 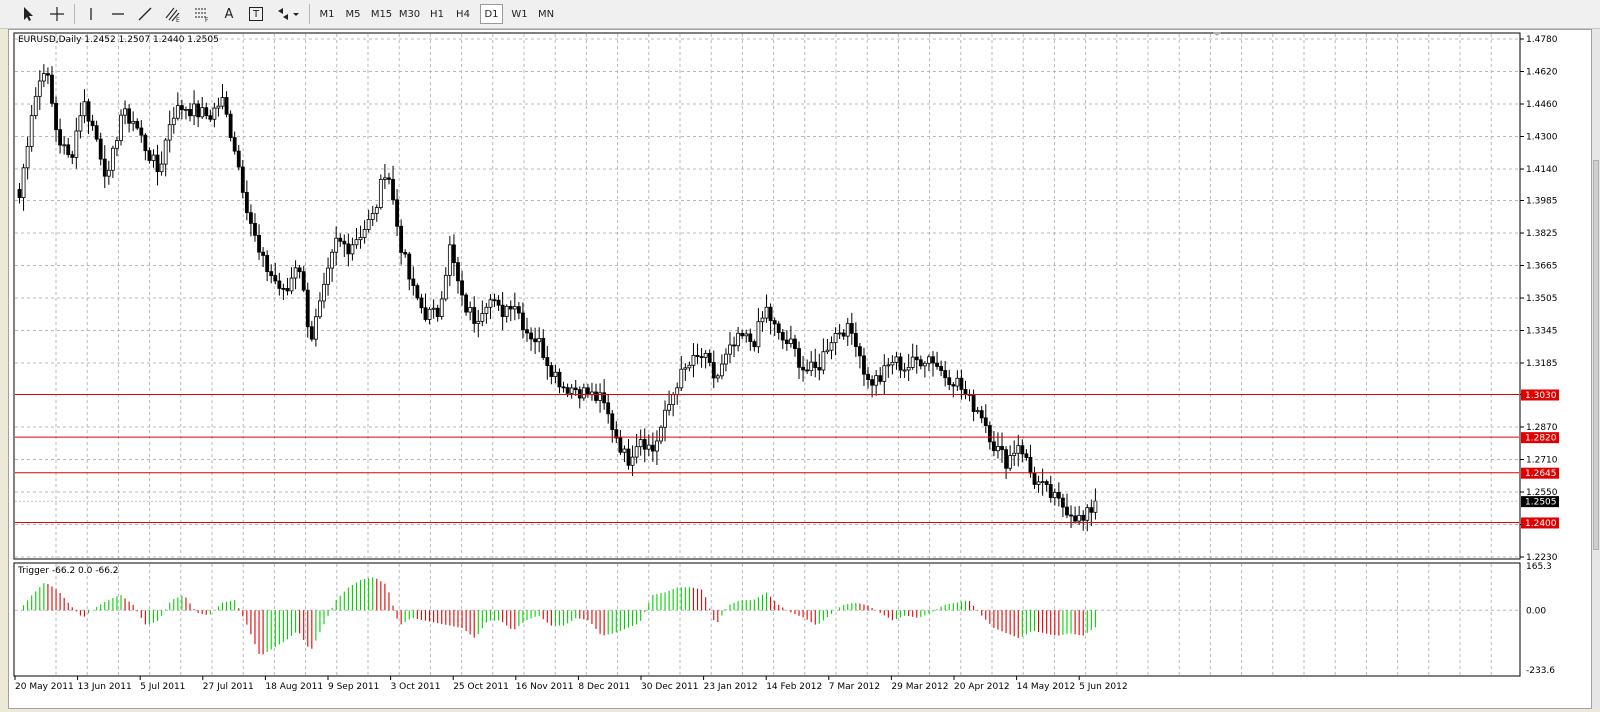 What do you see at coordinates (288, 14) in the screenshot?
I see `arrows-icon` at bounding box center [288, 14].